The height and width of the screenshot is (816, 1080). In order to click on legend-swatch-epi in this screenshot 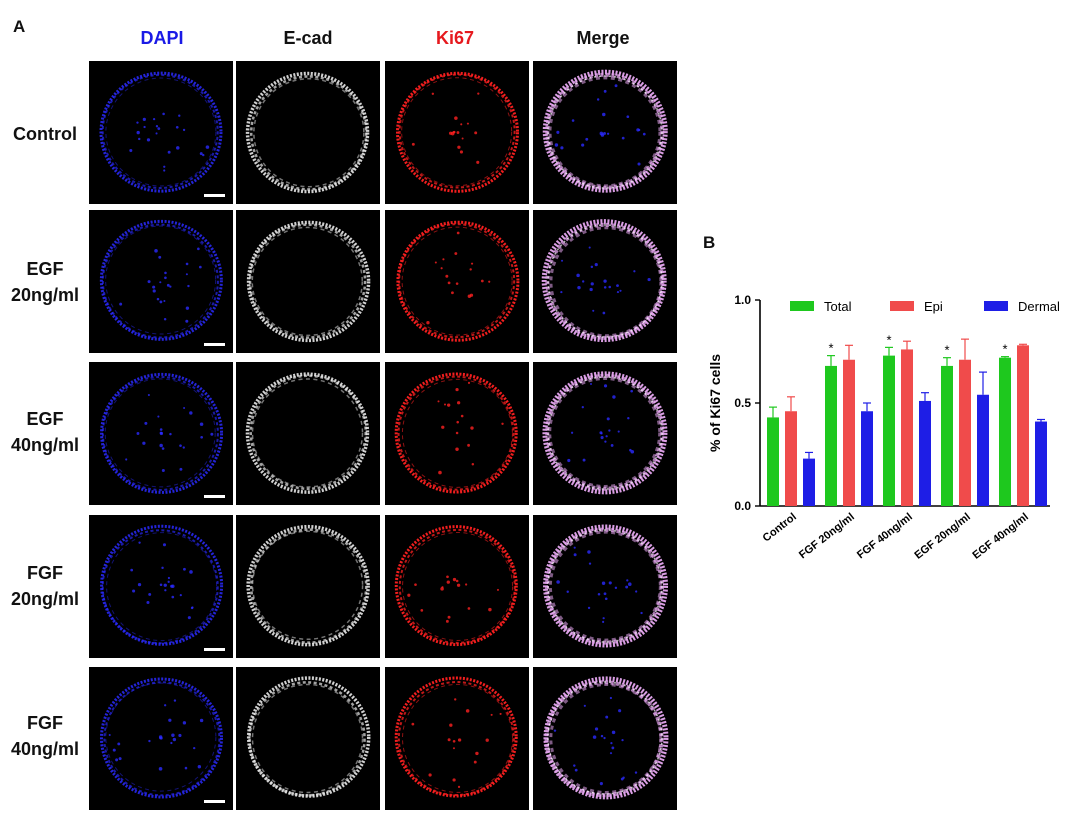, I will do `click(902, 306)`.